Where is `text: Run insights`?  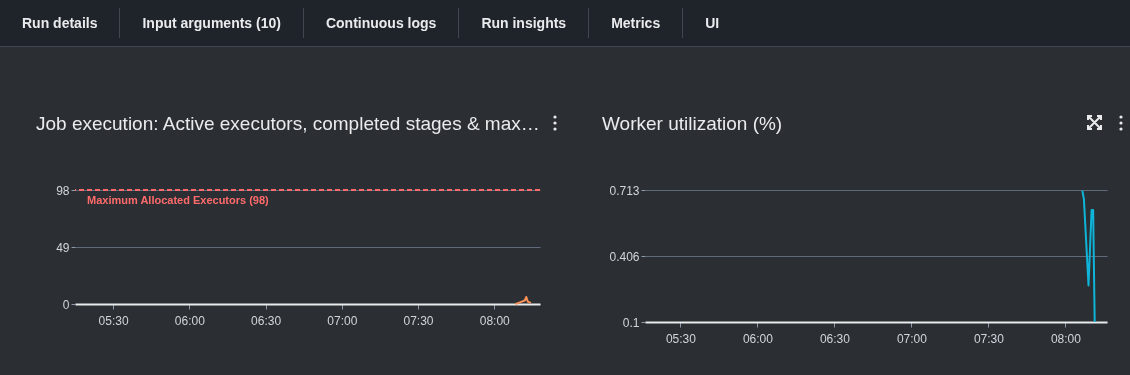
text: Run insights is located at coordinates (524, 23).